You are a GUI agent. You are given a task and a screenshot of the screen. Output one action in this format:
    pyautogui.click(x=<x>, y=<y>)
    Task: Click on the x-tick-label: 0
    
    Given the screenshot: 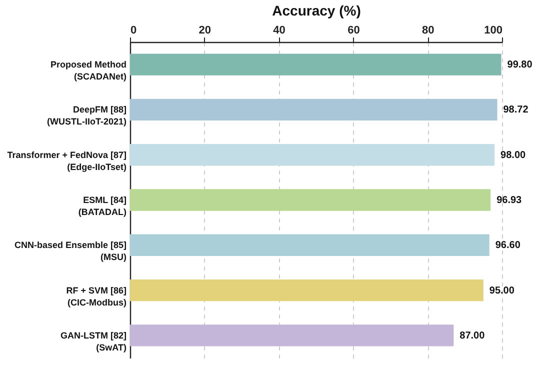 What is the action you would take?
    pyautogui.click(x=133, y=30)
    